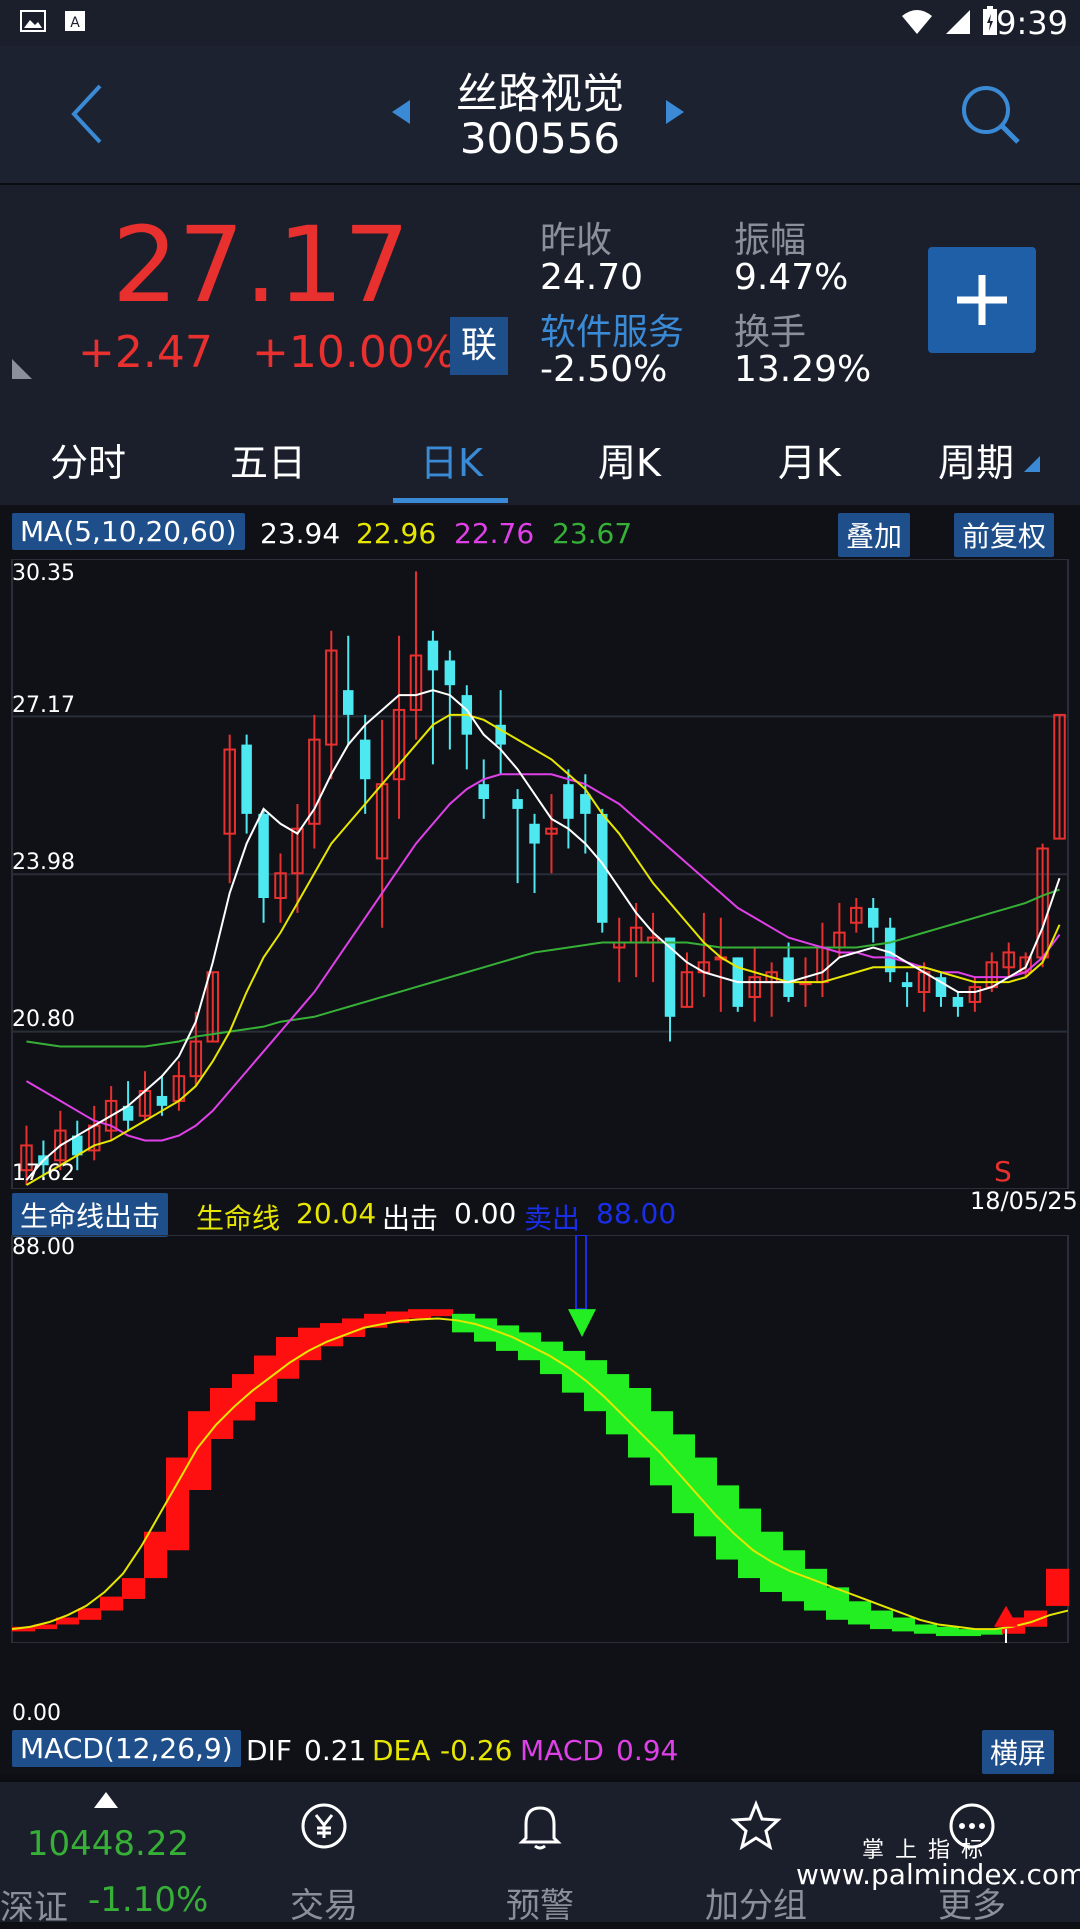  What do you see at coordinates (917, 22) in the screenshot?
I see `wifi-icon` at bounding box center [917, 22].